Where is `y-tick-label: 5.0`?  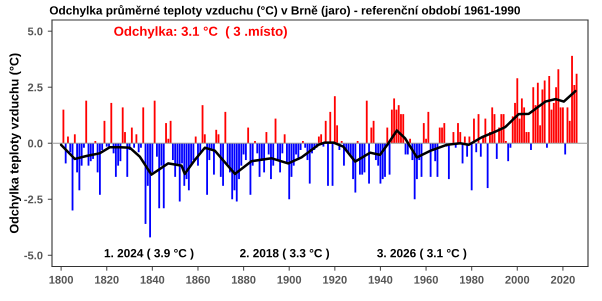
y-tick-label: 5.0 is located at coordinates (35, 31).